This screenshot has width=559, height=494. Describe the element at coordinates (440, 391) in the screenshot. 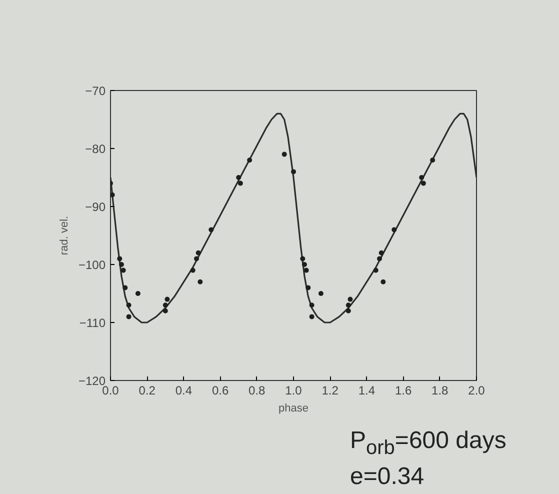

I see `x-tick-label: 1.8` at that location.